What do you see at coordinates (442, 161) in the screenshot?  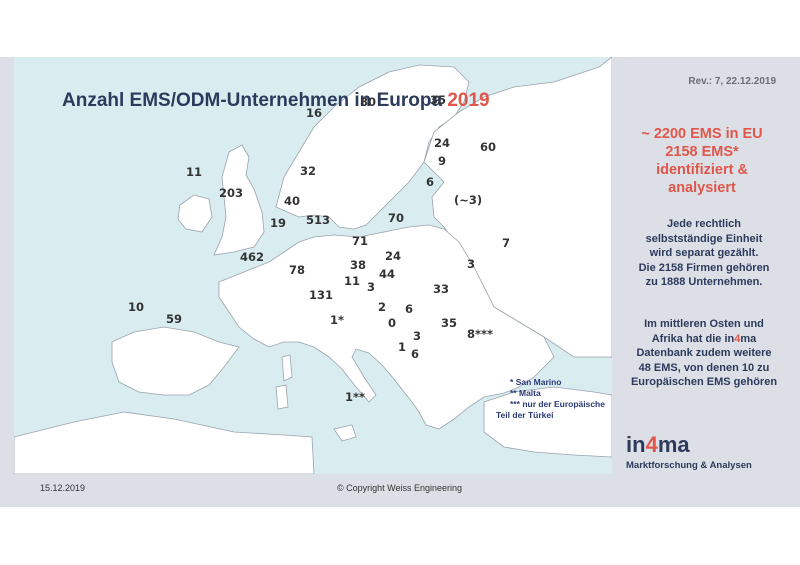 I see `country-count-label: 9` at bounding box center [442, 161].